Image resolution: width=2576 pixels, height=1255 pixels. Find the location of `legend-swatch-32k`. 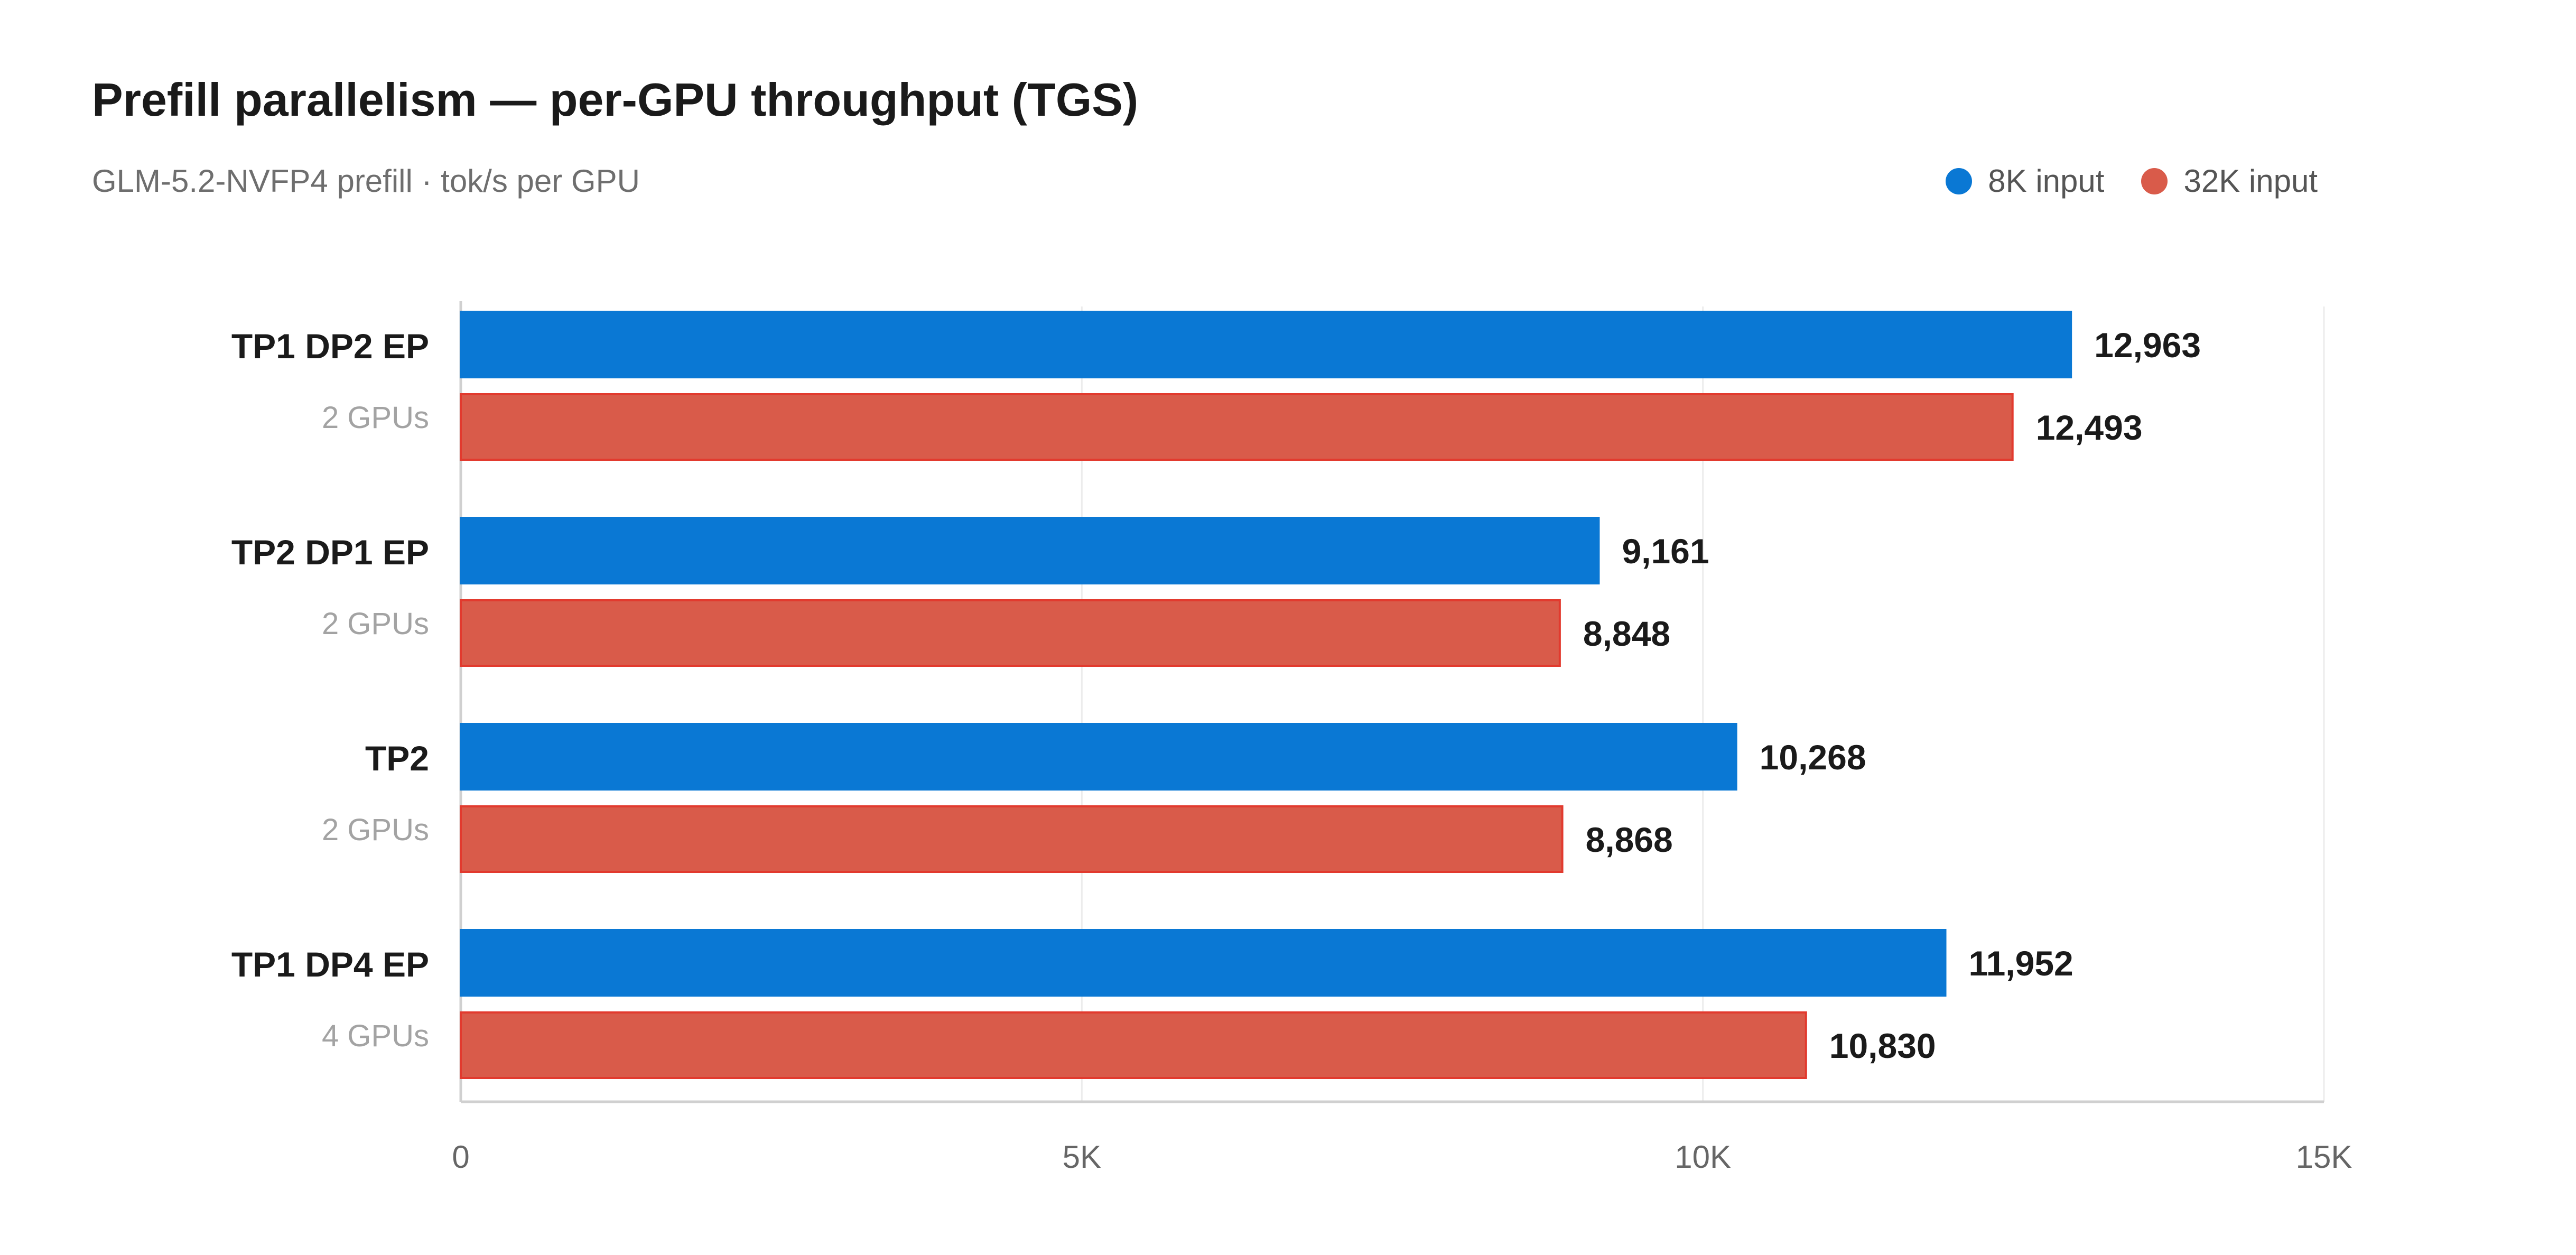

legend-swatch-32k is located at coordinates (2154, 181).